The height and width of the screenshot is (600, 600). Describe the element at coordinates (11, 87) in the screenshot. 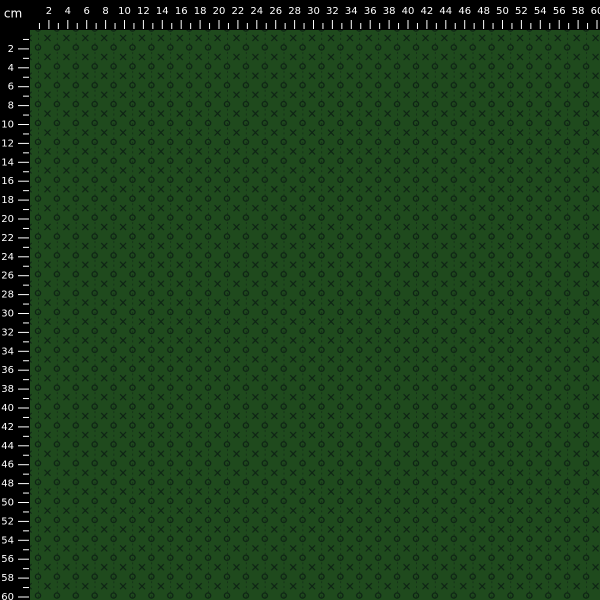

I see `left-ruler-label: 6` at that location.